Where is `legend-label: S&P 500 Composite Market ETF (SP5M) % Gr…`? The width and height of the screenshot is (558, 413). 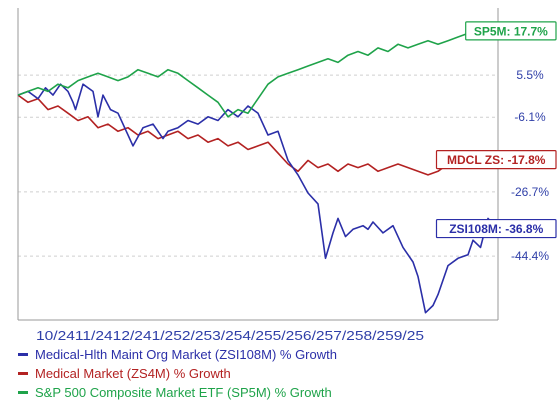 legend-label: S&P 500 Composite Market ETF (SP5M) % Gr… is located at coordinates (183, 392).